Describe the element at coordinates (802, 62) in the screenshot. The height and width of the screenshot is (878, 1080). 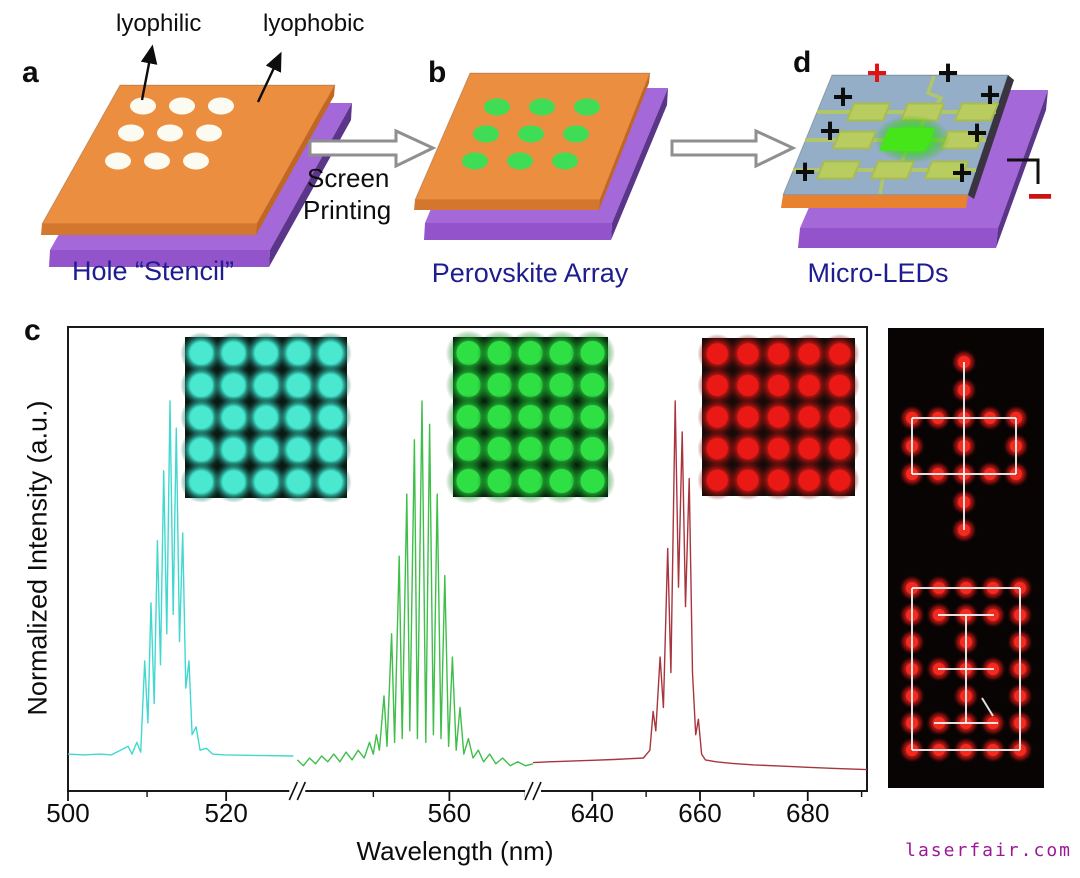
I see `panel-label-d: d` at that location.